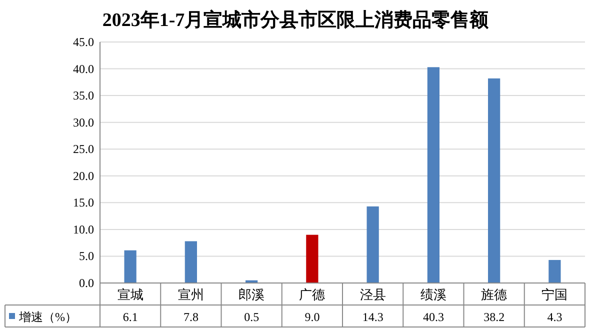 The height and width of the screenshot is (334, 591). I want to click on x-tick-label: 宁国, so click(555, 294).